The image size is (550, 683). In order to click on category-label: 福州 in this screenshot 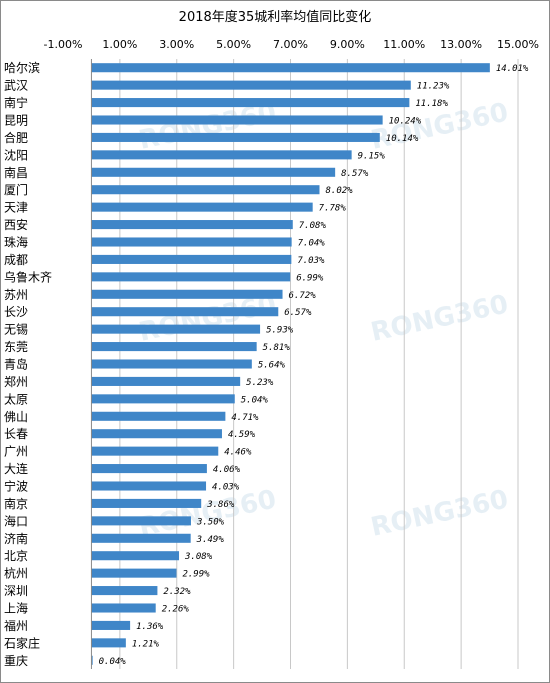, I will do `click(16, 625)`.